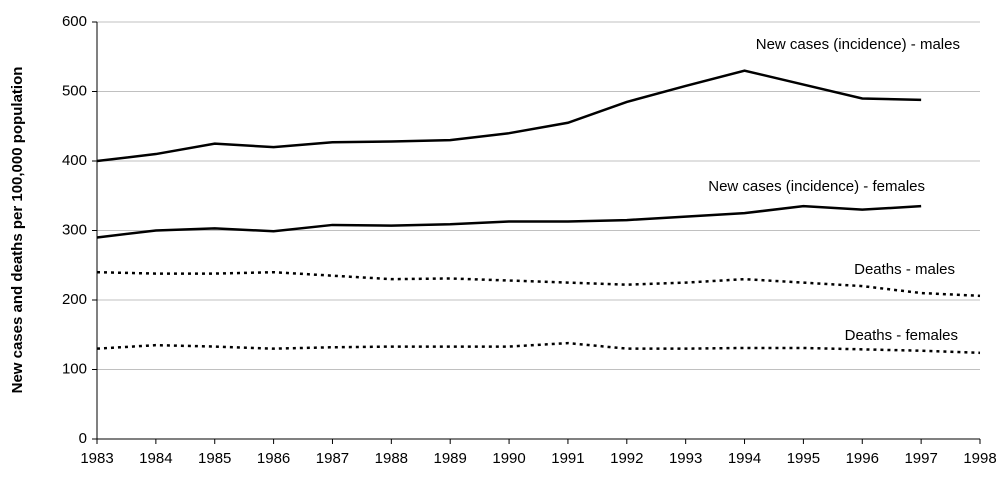  I want to click on y-tick-label: 0, so click(83, 438).